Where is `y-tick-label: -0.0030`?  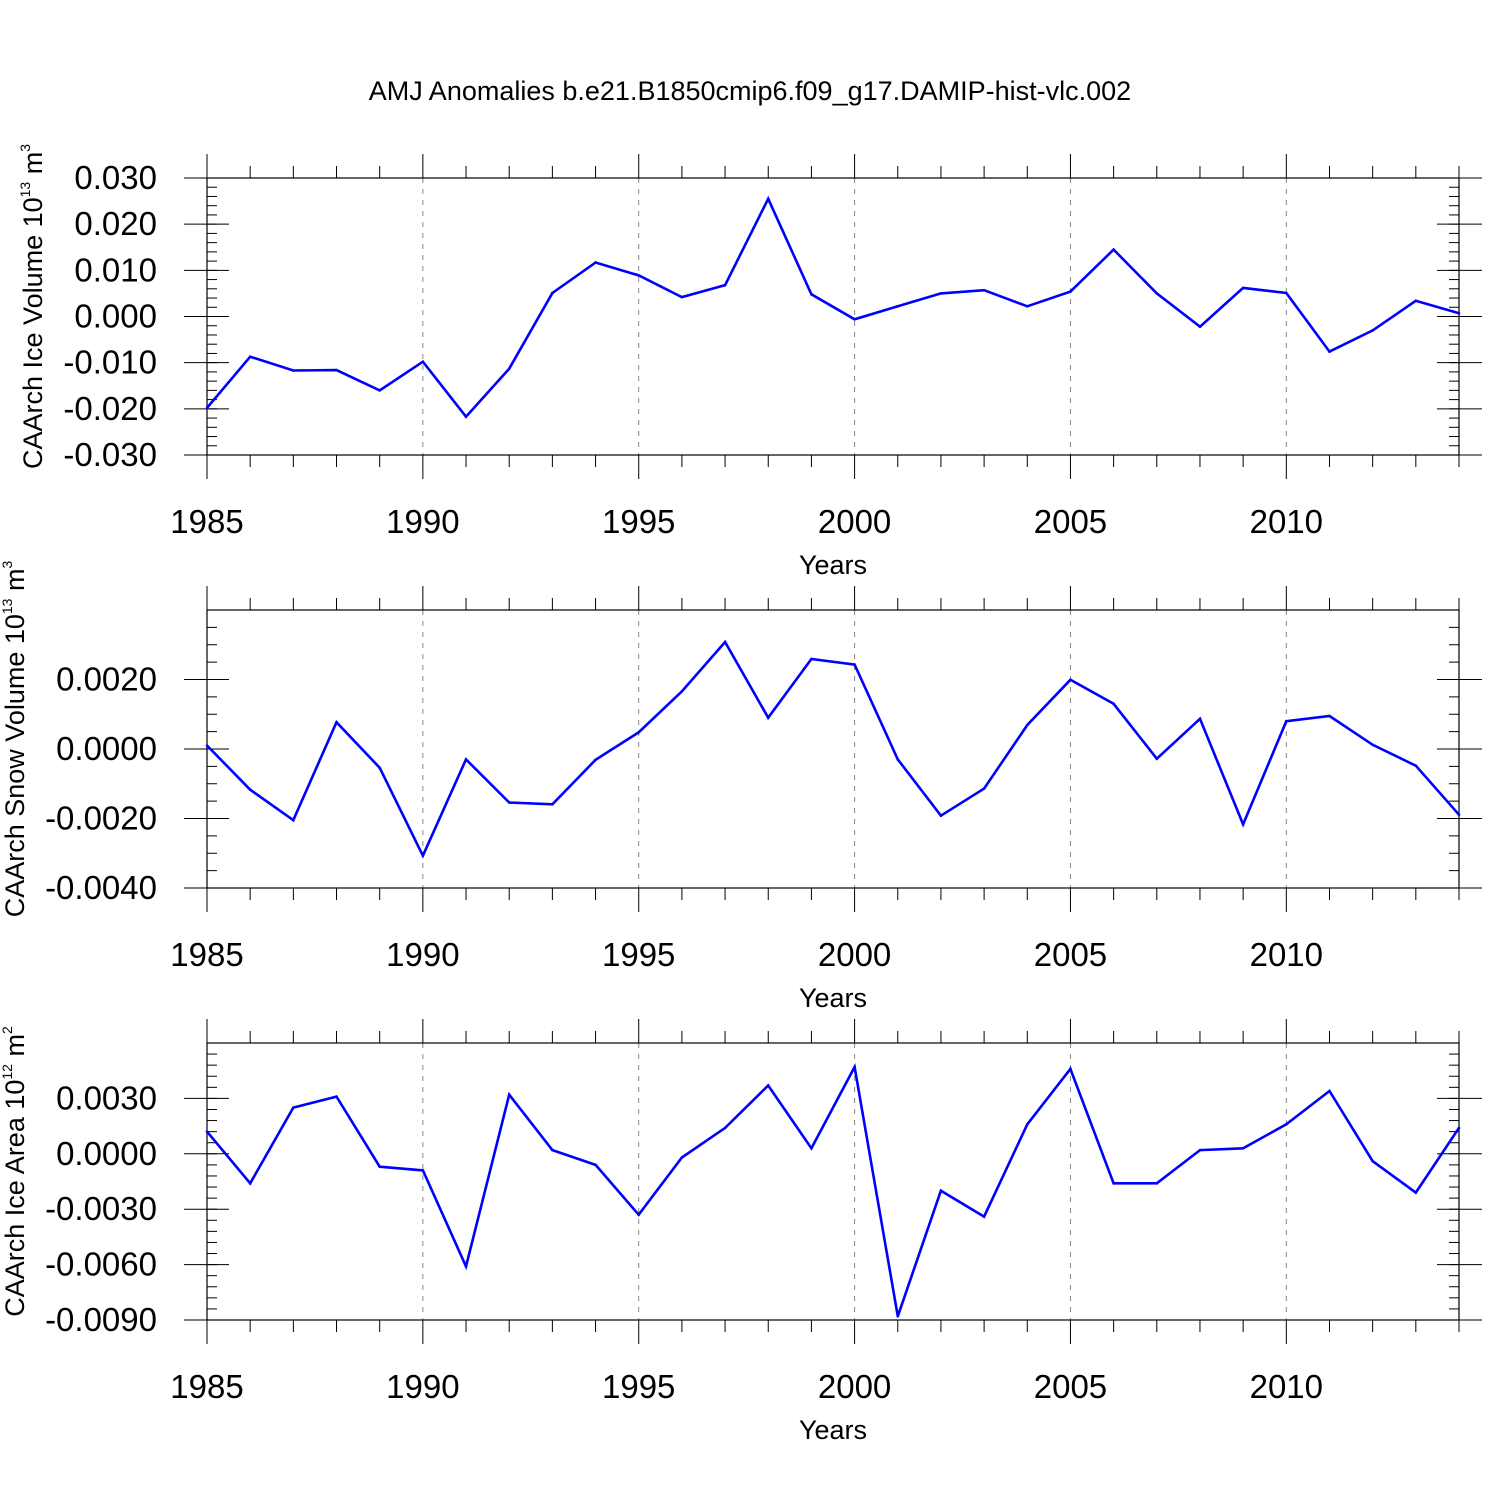 y-tick-label: -0.0030 is located at coordinates (101, 1208).